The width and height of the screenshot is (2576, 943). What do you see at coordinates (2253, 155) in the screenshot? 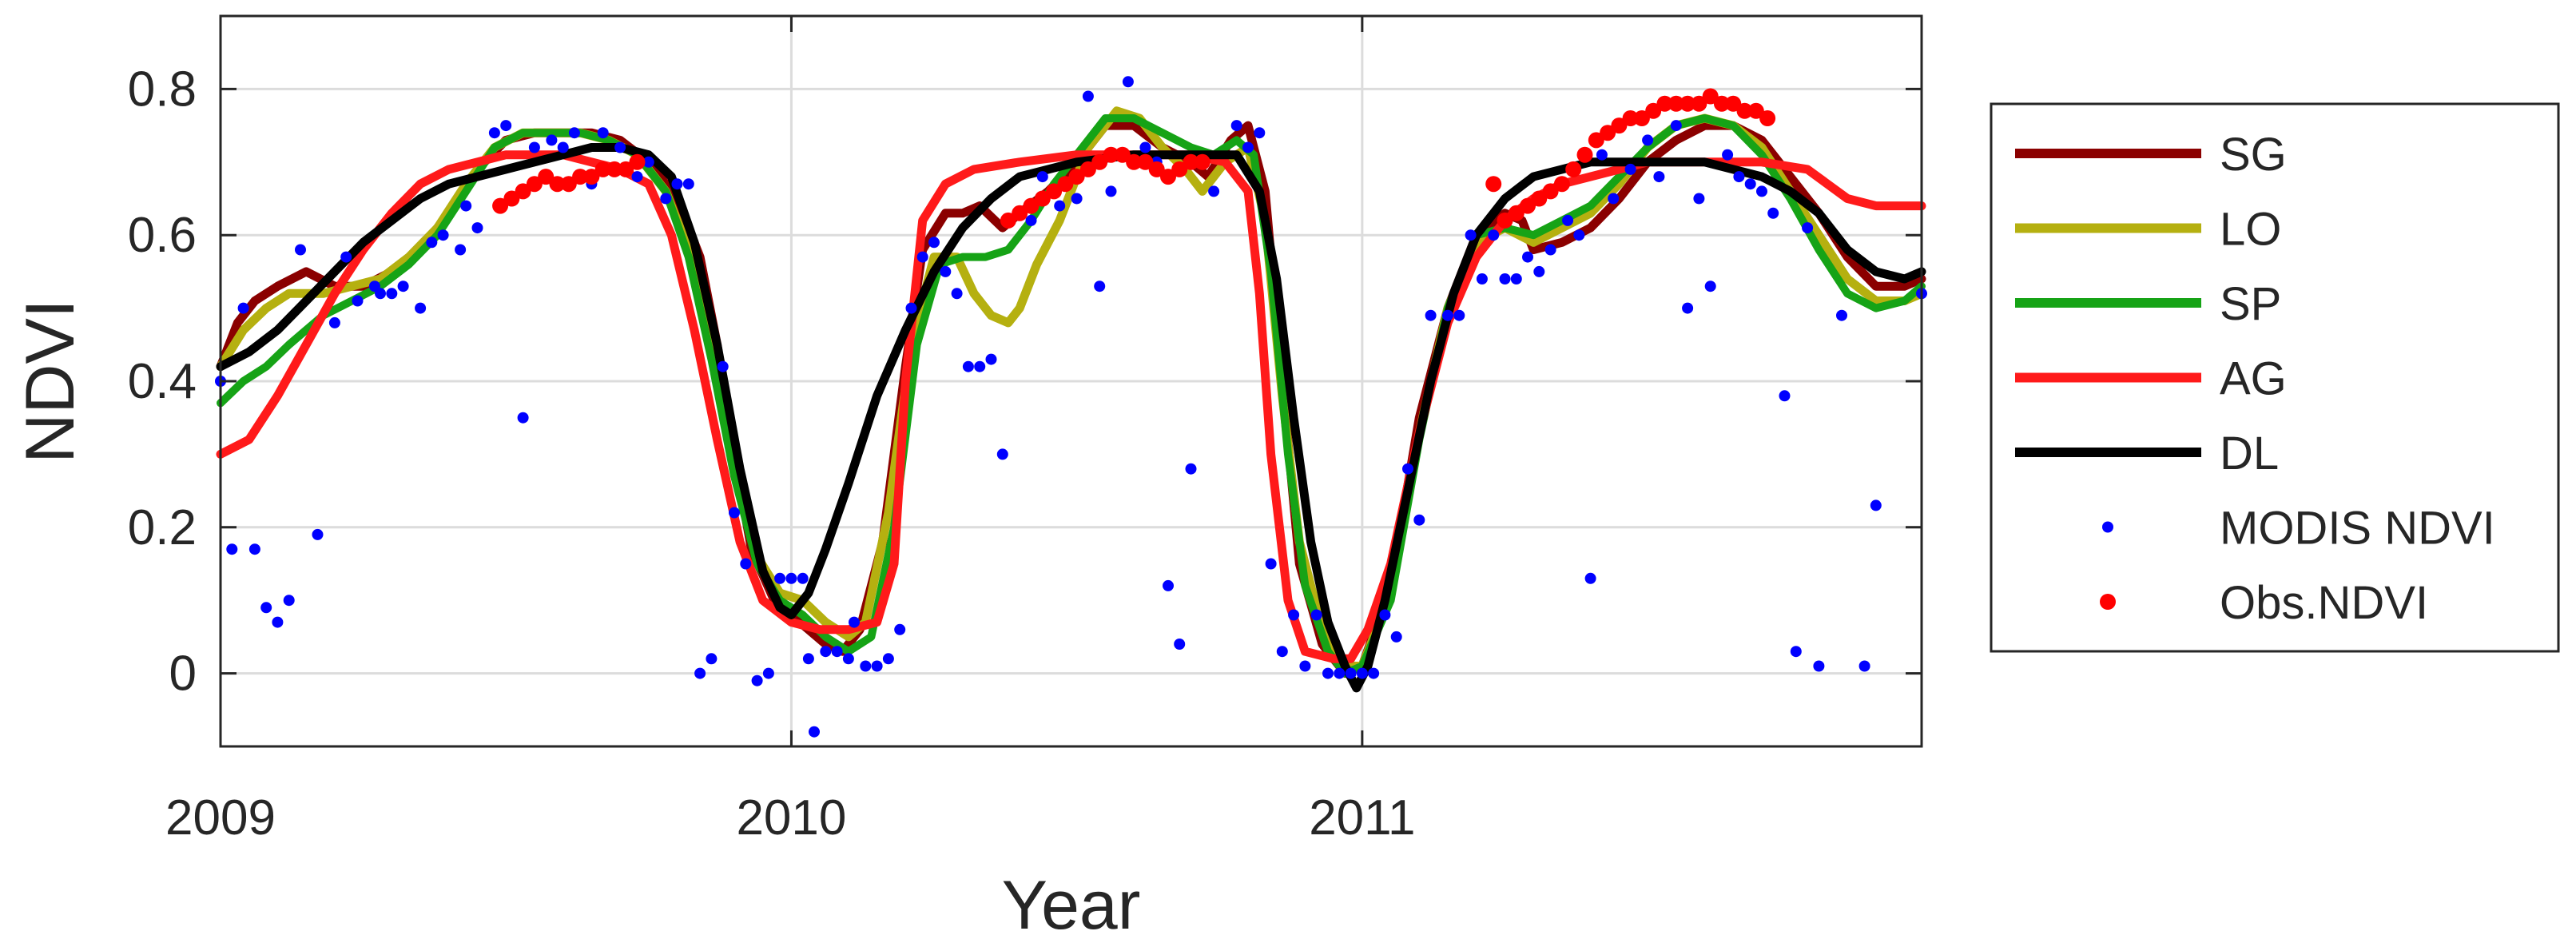
I see `legend-label: SG` at bounding box center [2253, 155].